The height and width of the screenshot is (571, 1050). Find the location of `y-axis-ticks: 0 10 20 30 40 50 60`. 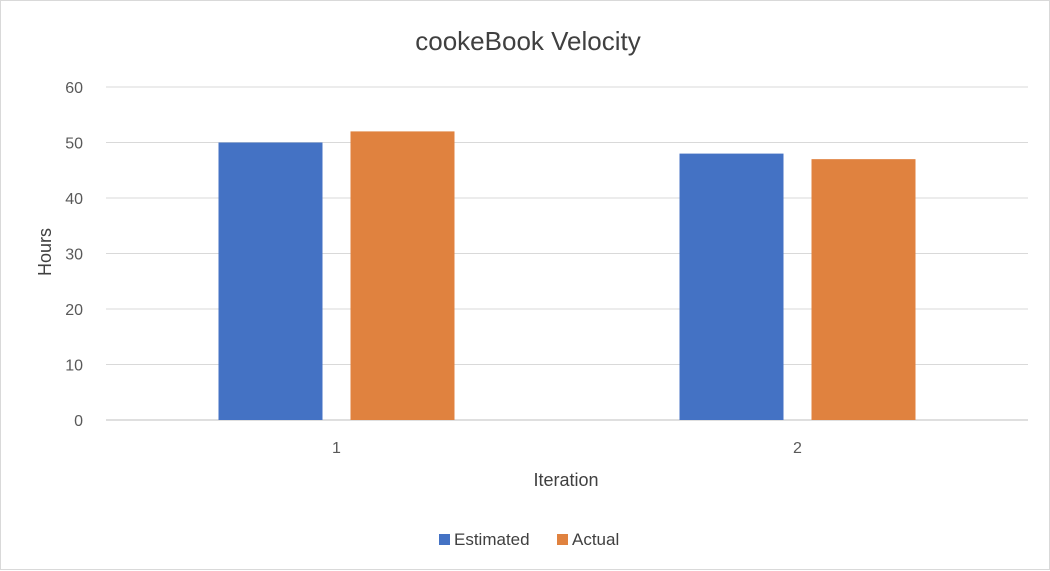

y-axis-ticks: 0 10 20 30 40 50 60 is located at coordinates (74, 255).